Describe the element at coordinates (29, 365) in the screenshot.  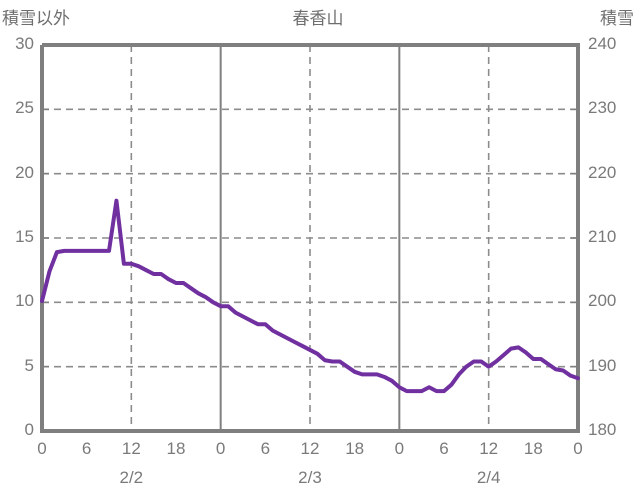
I see `y-axis-left-tick-label: 5` at that location.